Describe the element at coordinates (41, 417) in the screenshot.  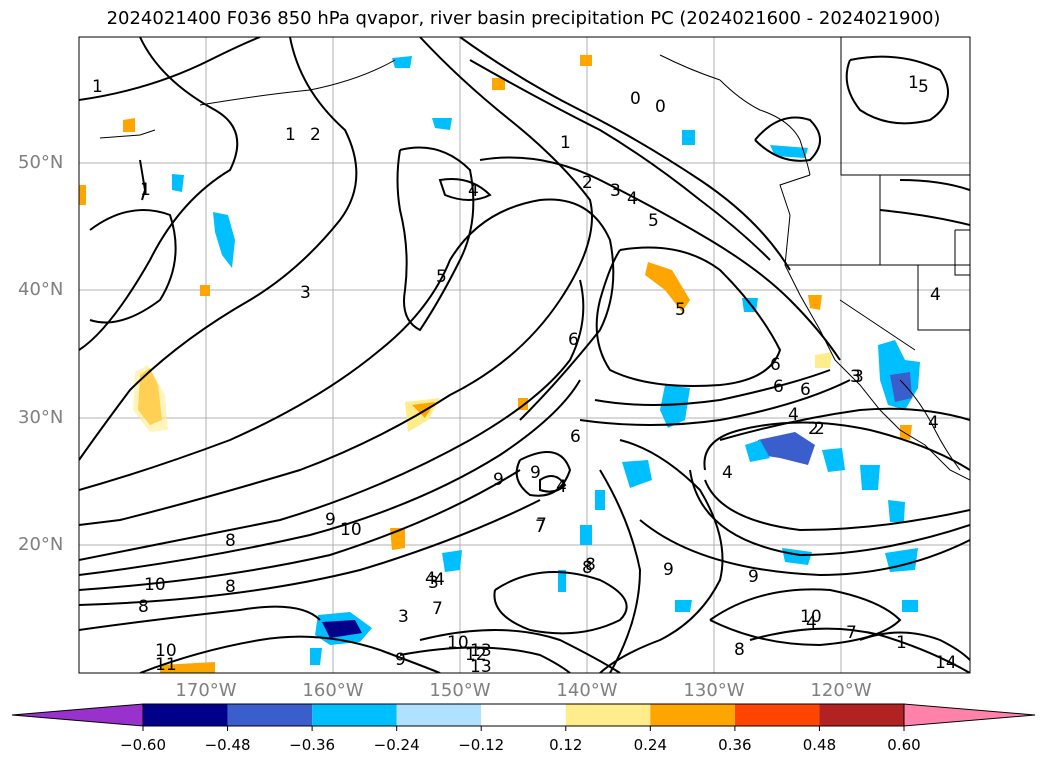
I see `lat-label: 30°N` at that location.